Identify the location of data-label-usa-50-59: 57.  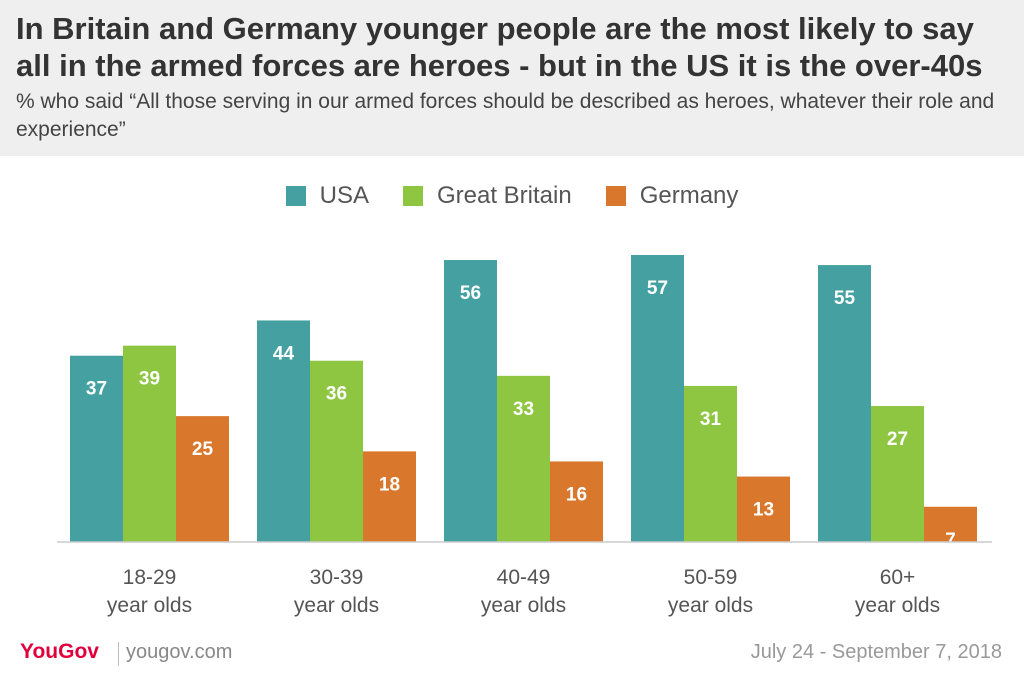
(657, 288).